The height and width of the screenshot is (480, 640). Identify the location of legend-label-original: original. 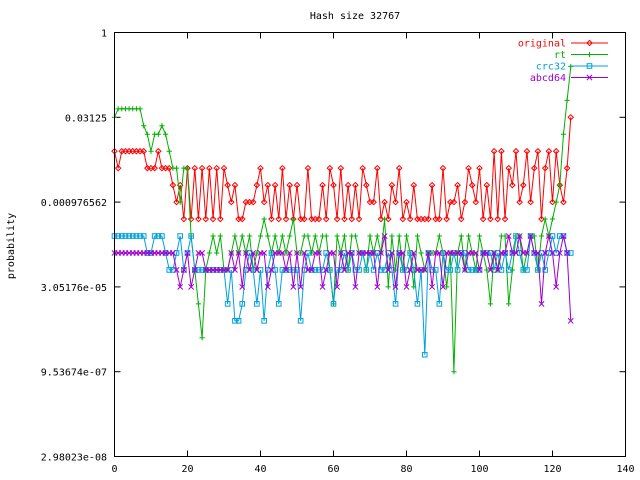
(542, 44).